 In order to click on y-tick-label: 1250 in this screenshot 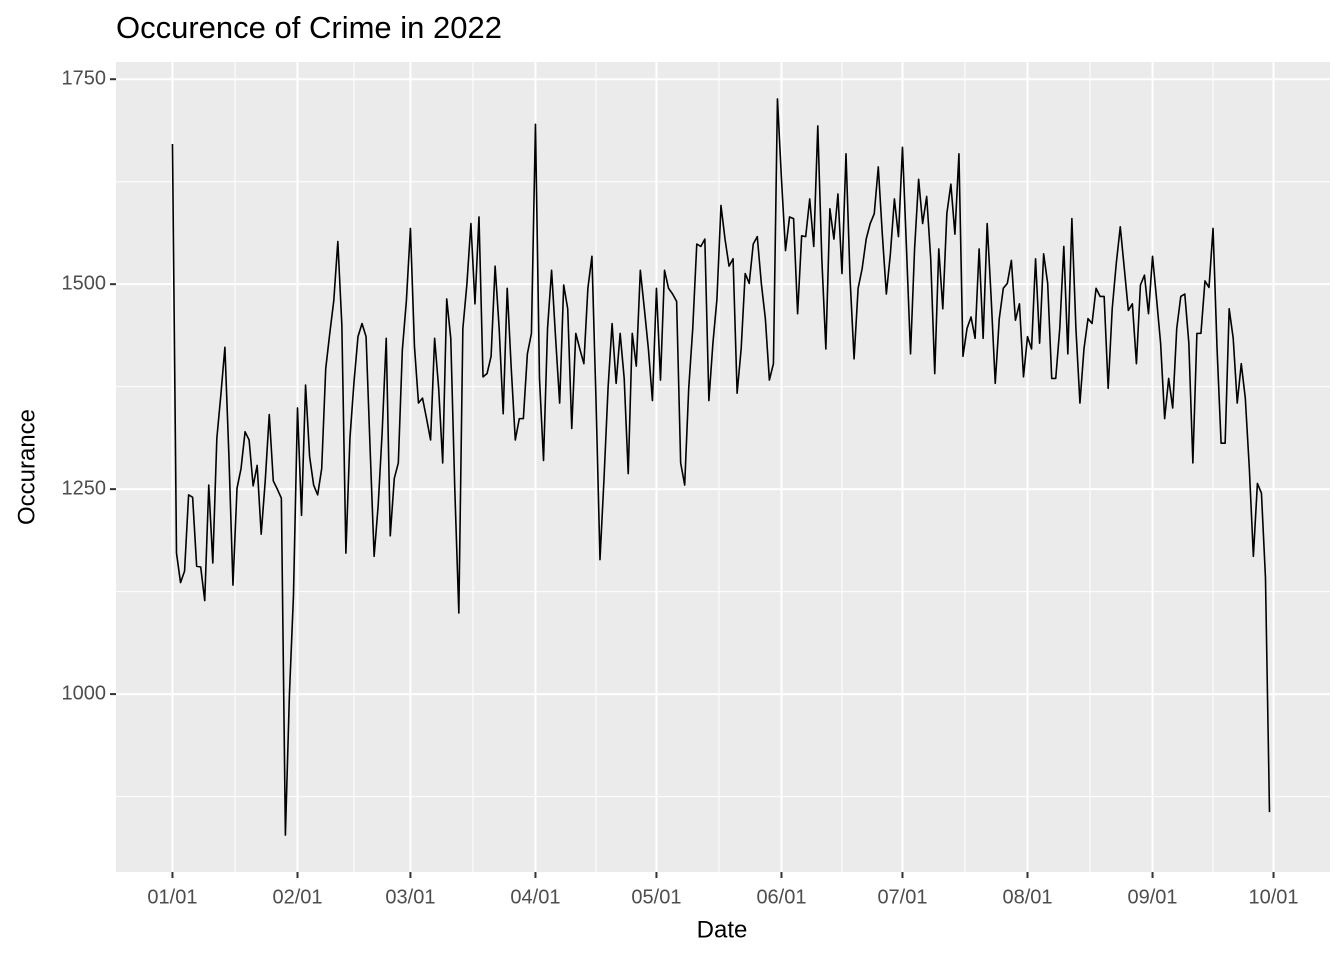, I will do `click(84, 488)`.